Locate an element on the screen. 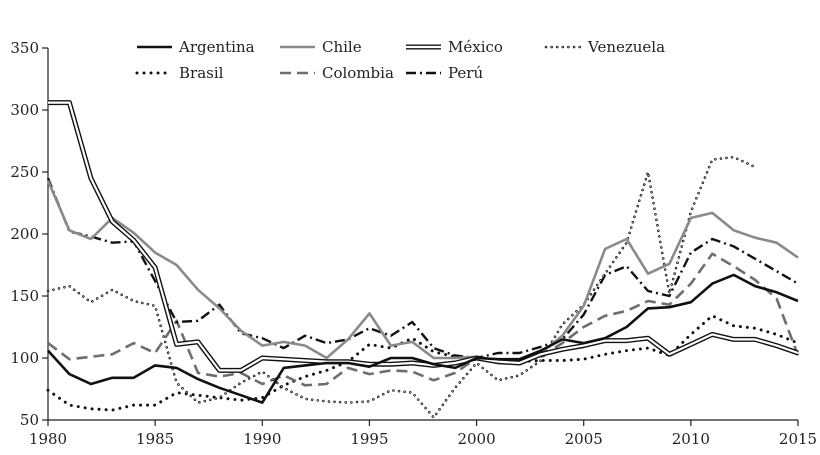 The height and width of the screenshot is (455, 820). legend-item-mexico: México is located at coordinates (454, 47).